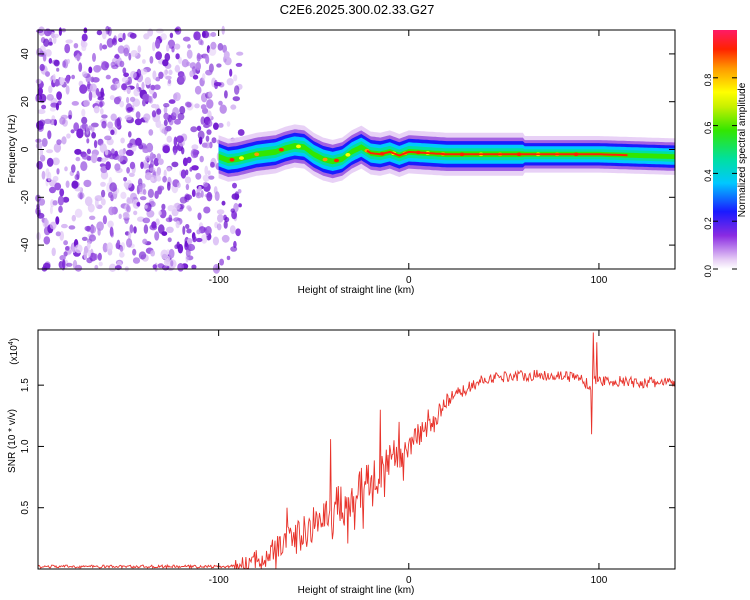 The width and height of the screenshot is (750, 600). Describe the element at coordinates (25, 149) in the screenshot. I see `spectrogram-y-tick-label: 0` at that location.